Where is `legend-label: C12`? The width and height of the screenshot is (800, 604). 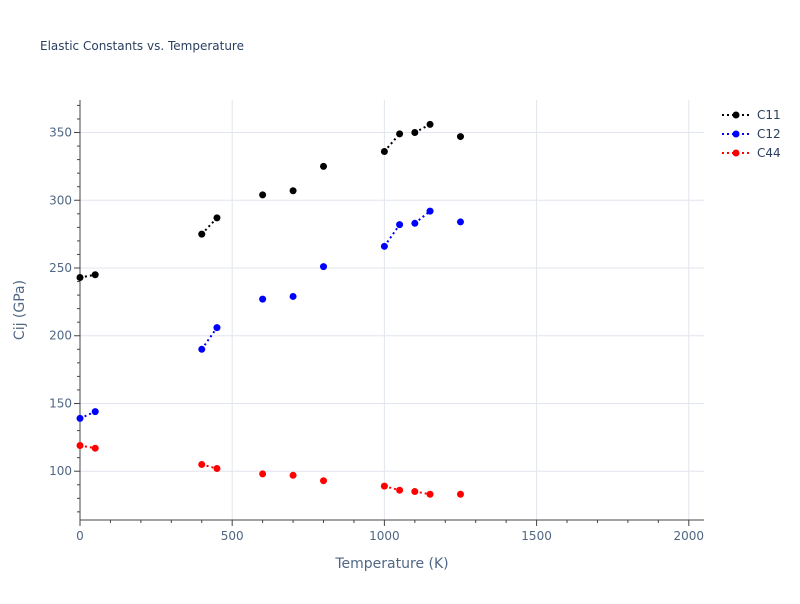
legend-label: C12 is located at coordinates (769, 134).